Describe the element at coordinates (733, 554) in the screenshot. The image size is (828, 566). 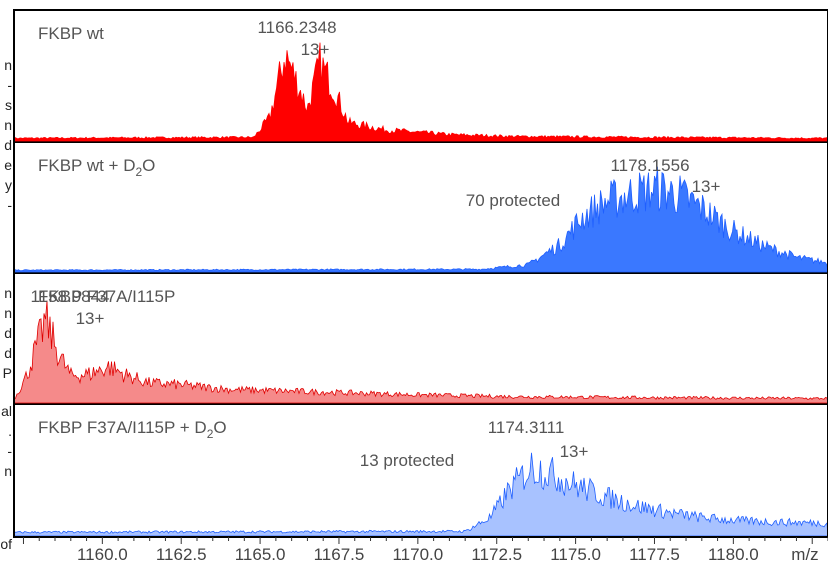
I see `x-tick-label: 1180.0` at that location.